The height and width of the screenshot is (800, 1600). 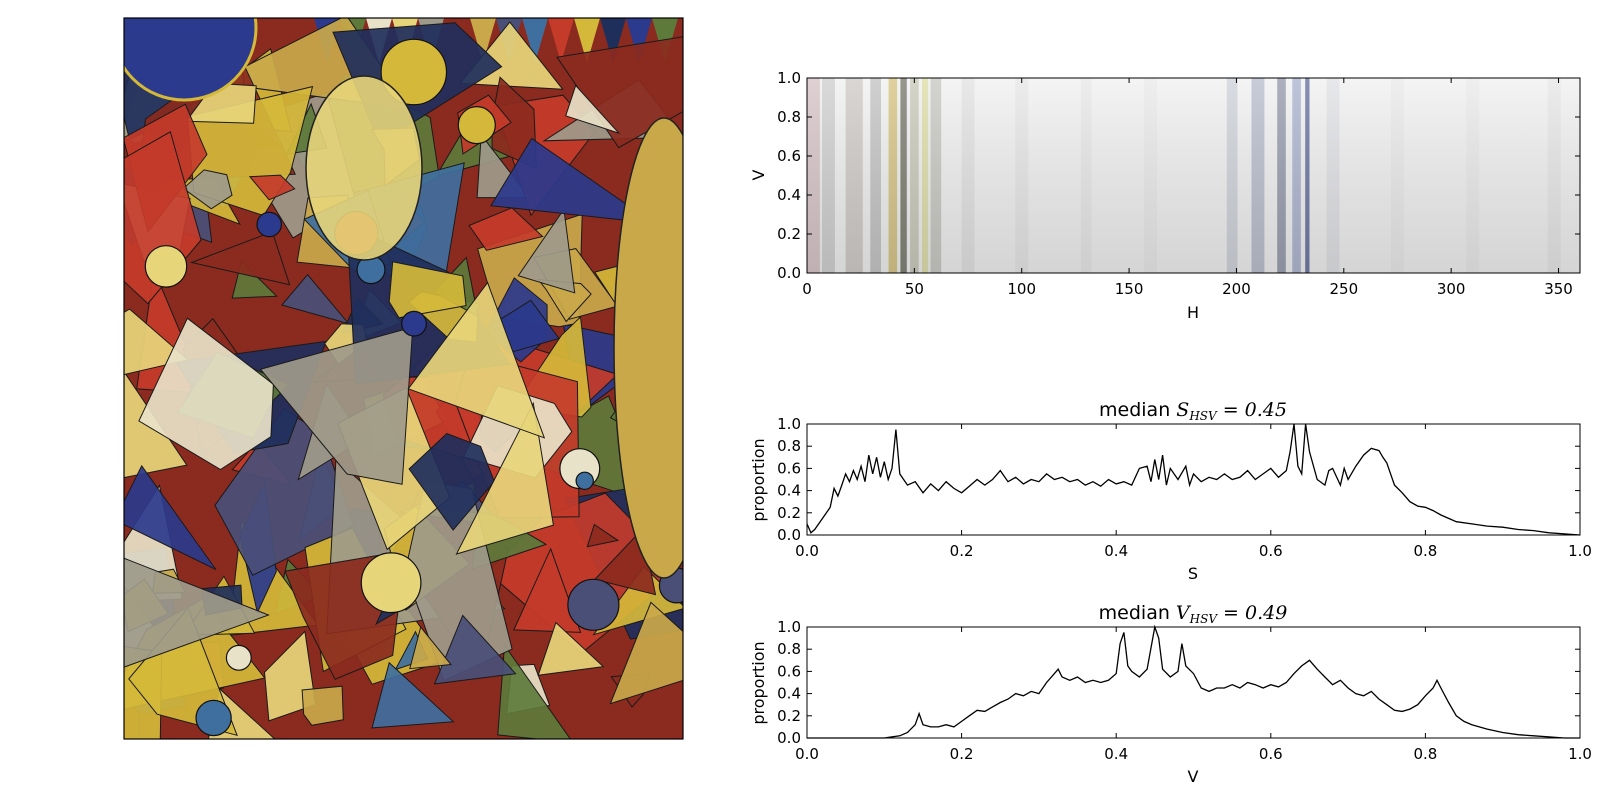 What do you see at coordinates (1193, 614) in the screenshot?
I see `value-title: median VHSV = 0.49` at bounding box center [1193, 614].